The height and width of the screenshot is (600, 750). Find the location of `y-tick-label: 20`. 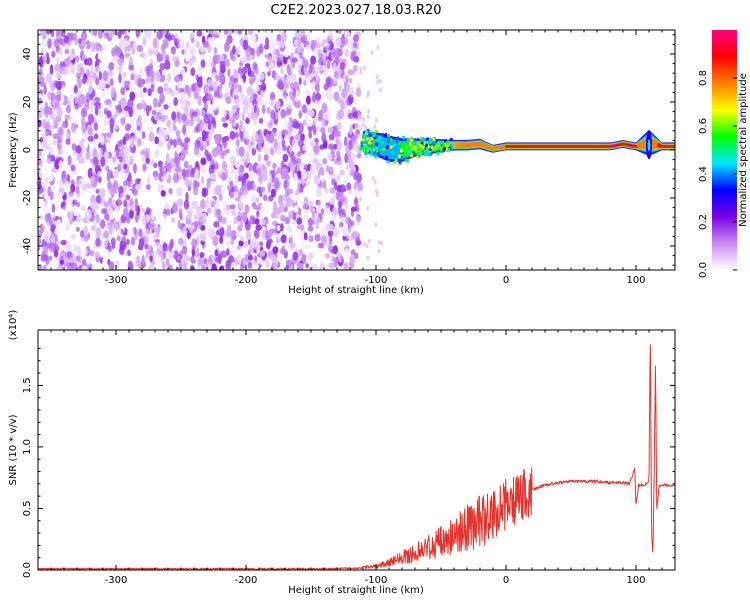

y-tick-label: 20 is located at coordinates (27, 102).